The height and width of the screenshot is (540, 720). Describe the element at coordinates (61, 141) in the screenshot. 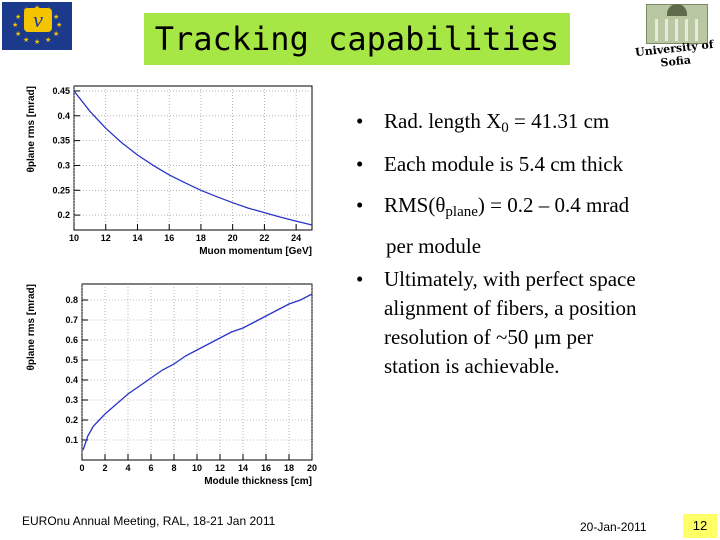

I see `y-tick-label: 0.35` at that location.